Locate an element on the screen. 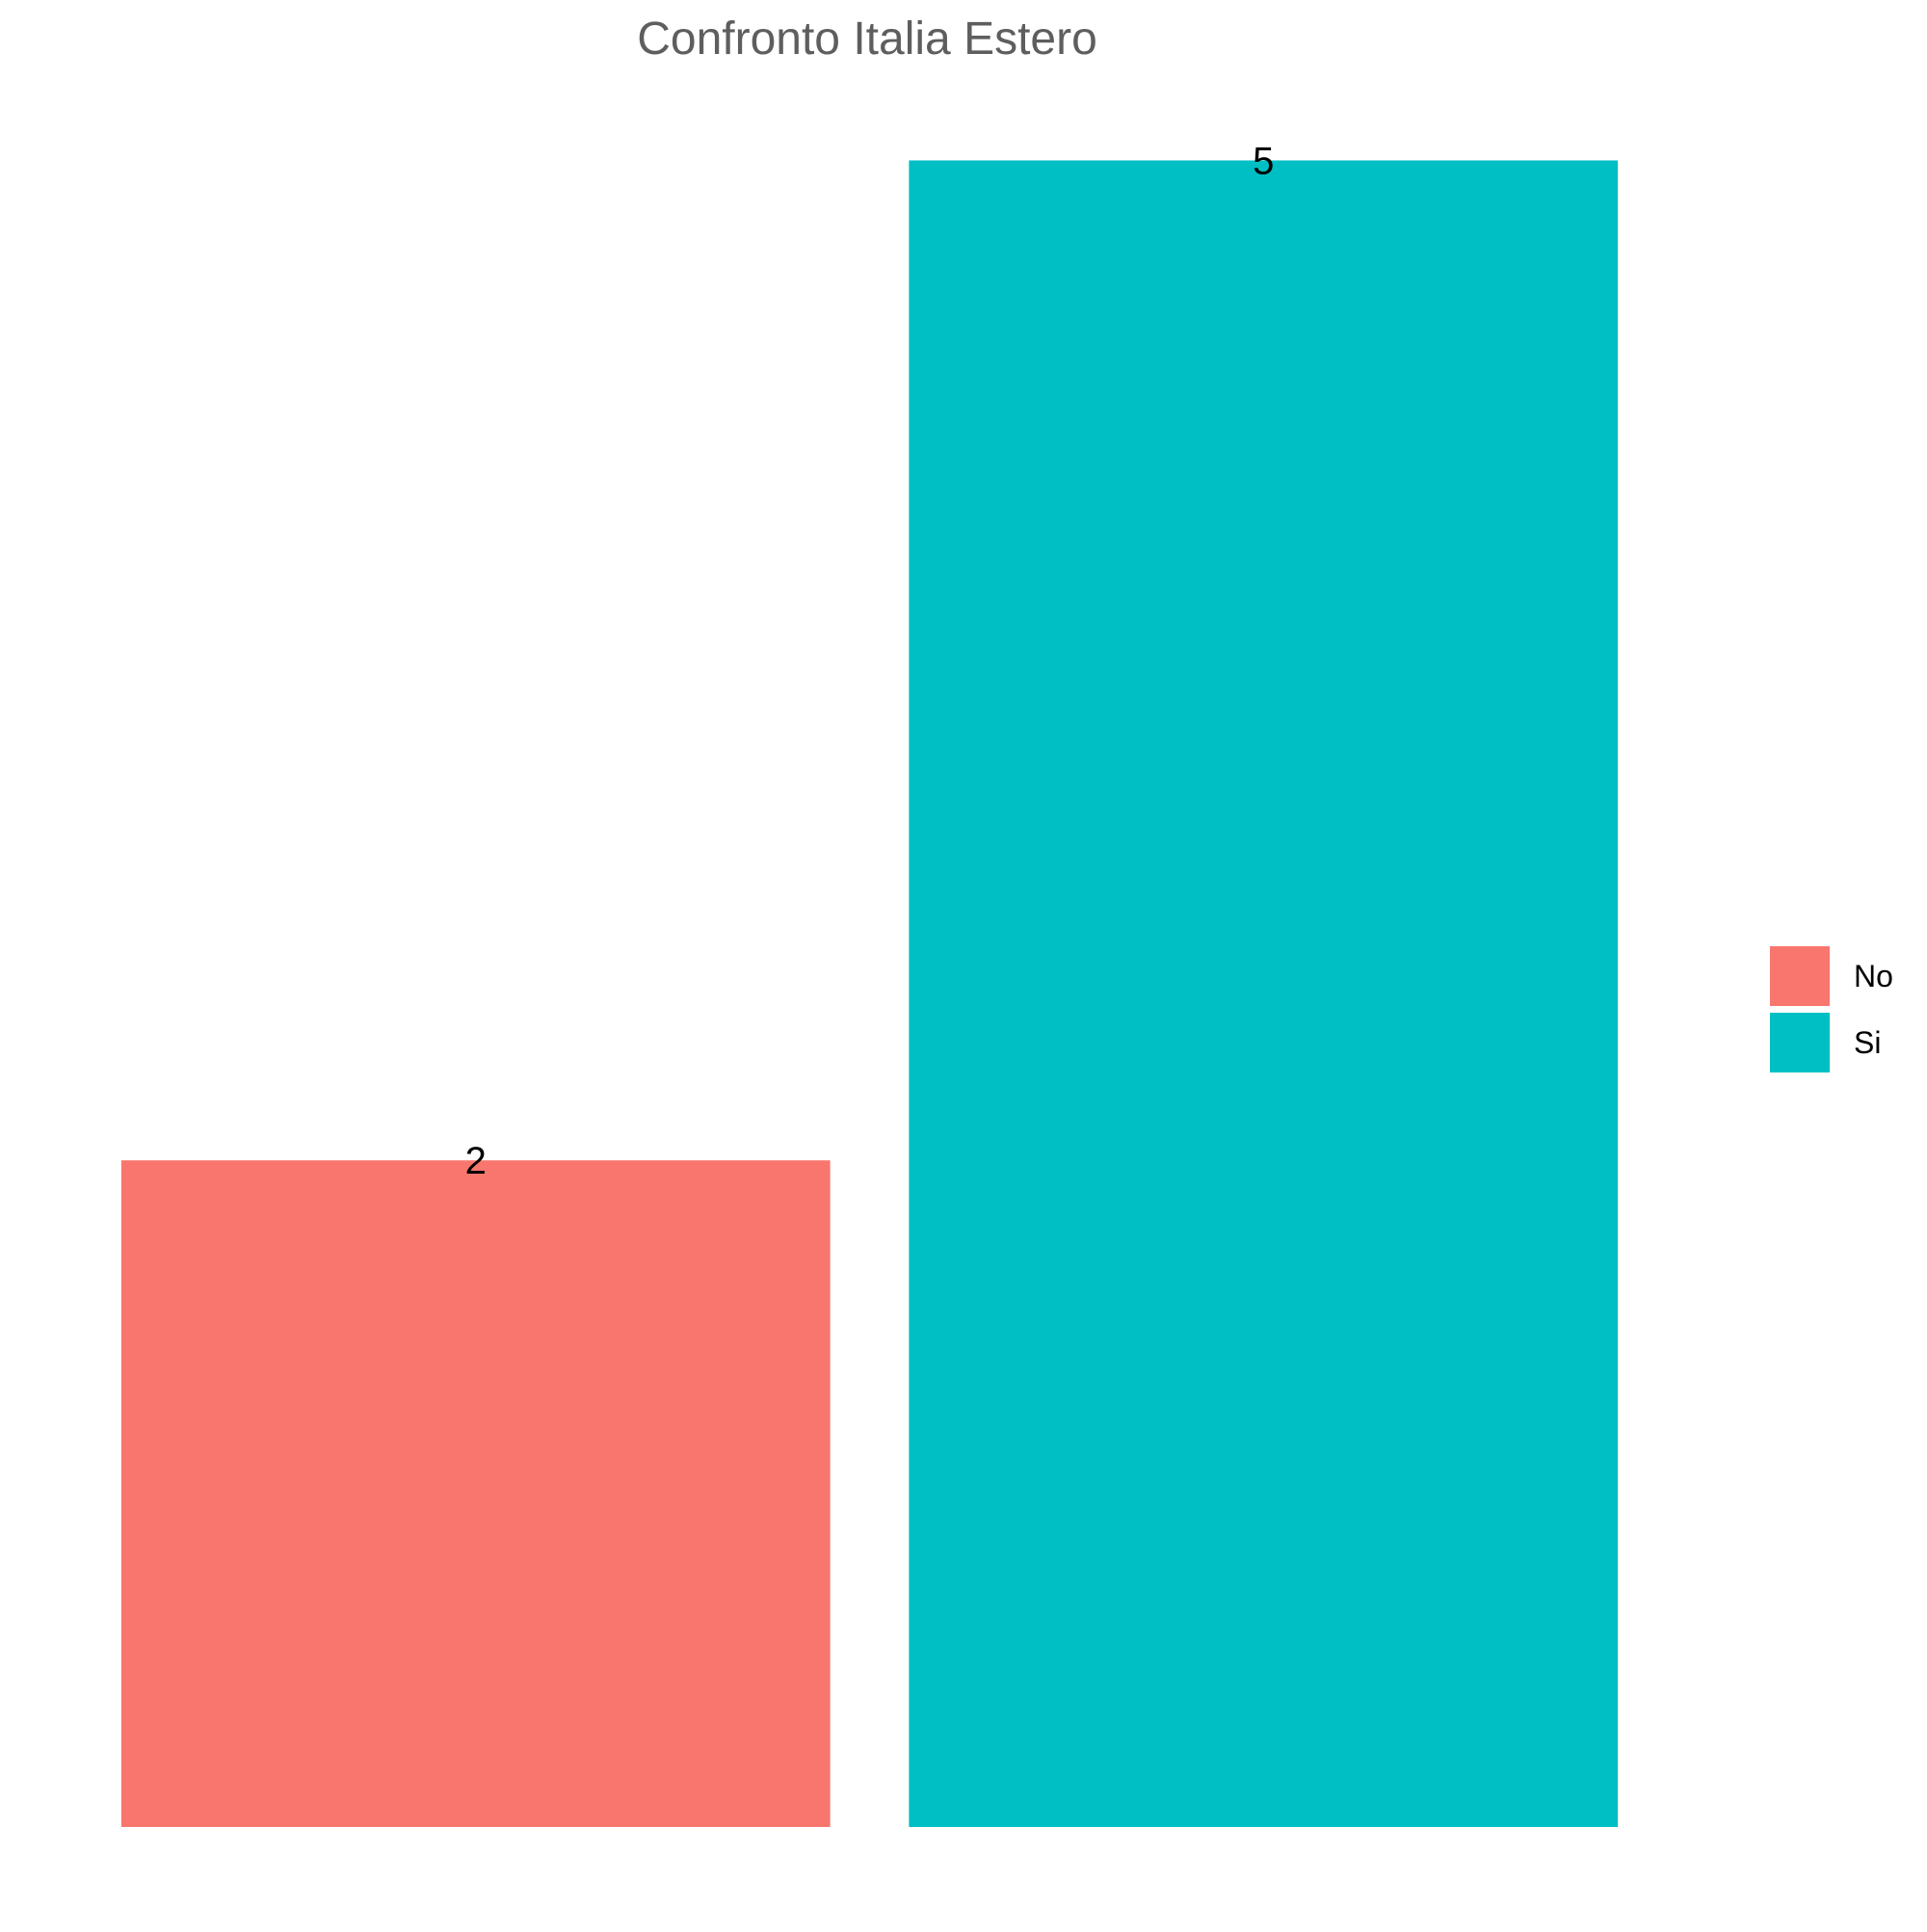 The image size is (1927, 1932). chart-title: Confronto Italia Estero is located at coordinates (867, 39).